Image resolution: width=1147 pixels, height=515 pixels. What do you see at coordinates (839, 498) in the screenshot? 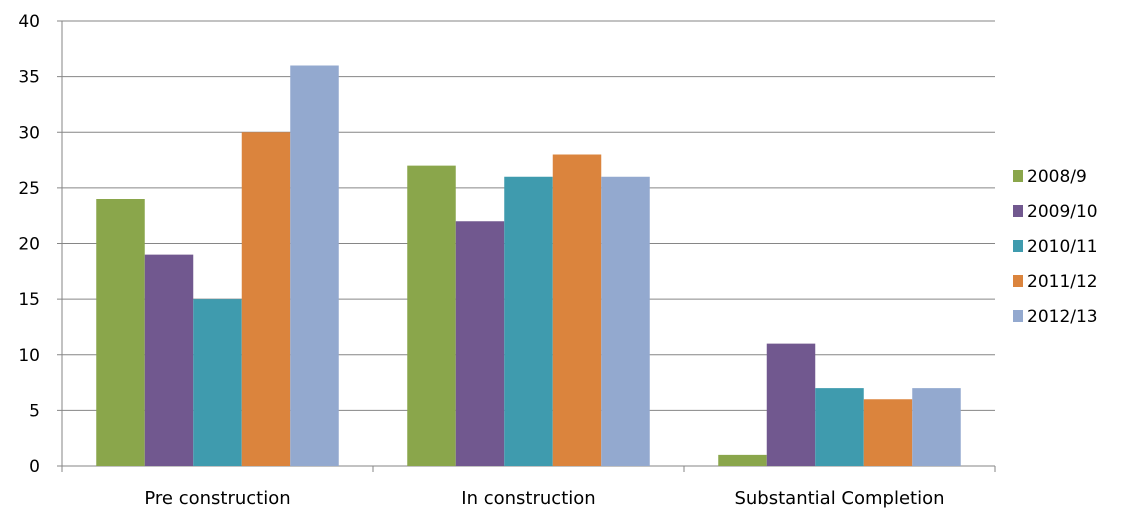
I see `x-axis-category-label: Substantial Completion` at bounding box center [839, 498].